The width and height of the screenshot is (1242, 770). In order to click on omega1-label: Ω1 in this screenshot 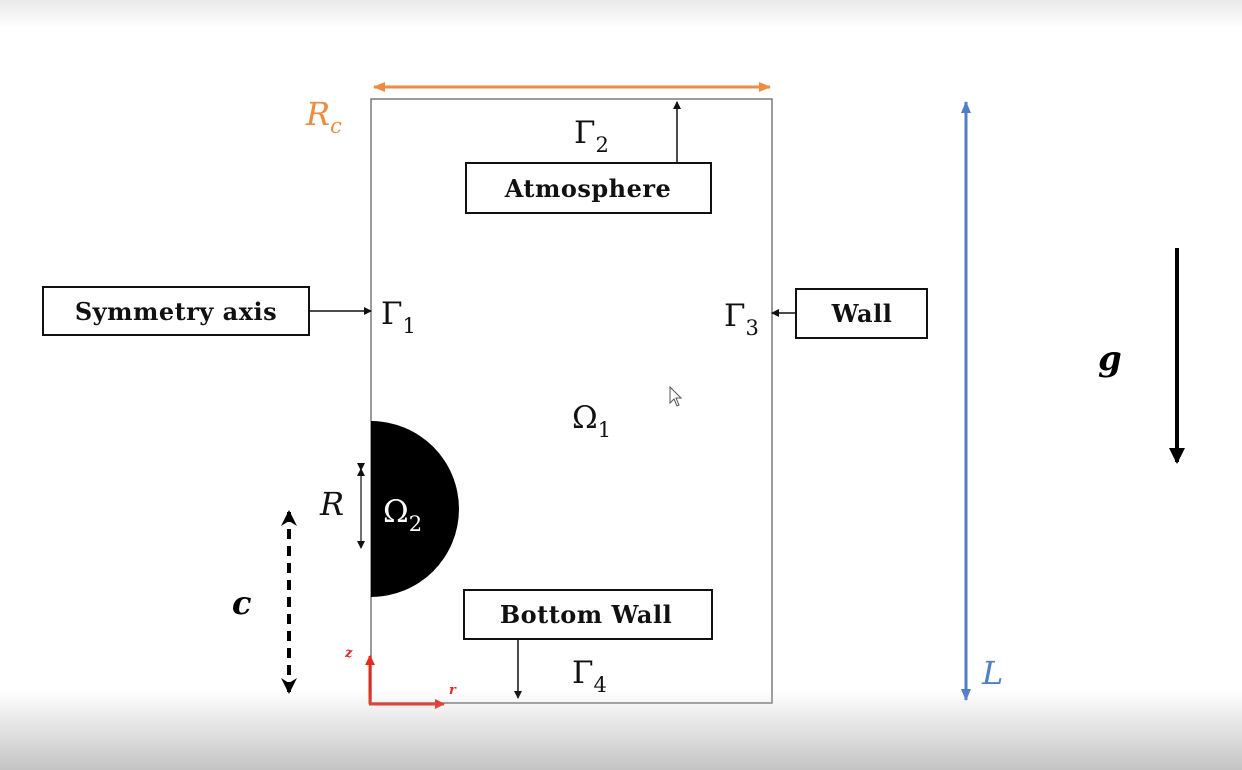, I will do `click(591, 421)`.